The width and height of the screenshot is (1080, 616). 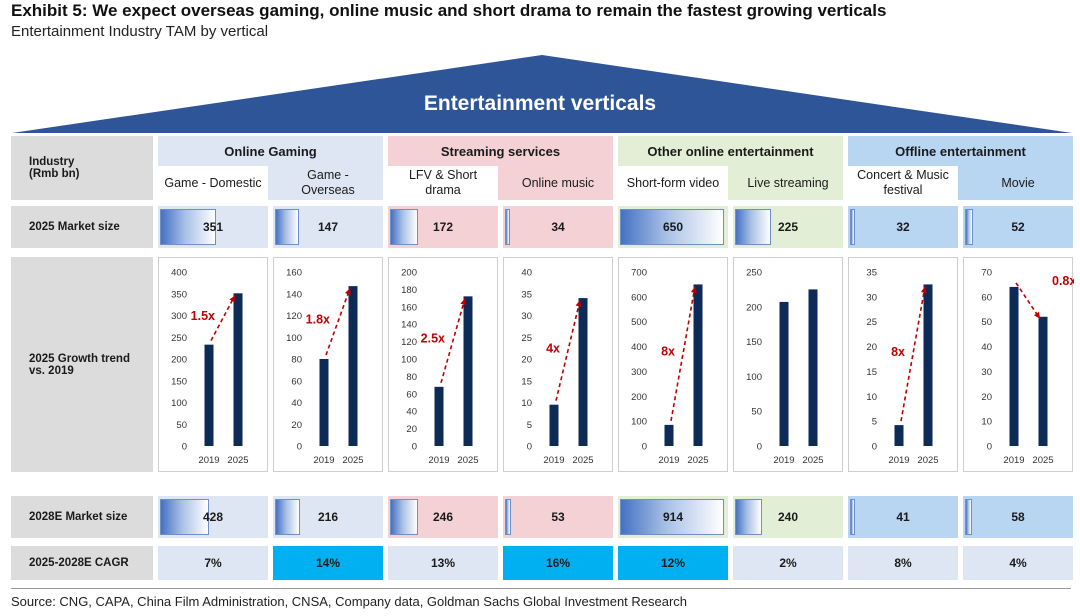 I want to click on y-tick-4-3: 300, so click(x=639, y=372).